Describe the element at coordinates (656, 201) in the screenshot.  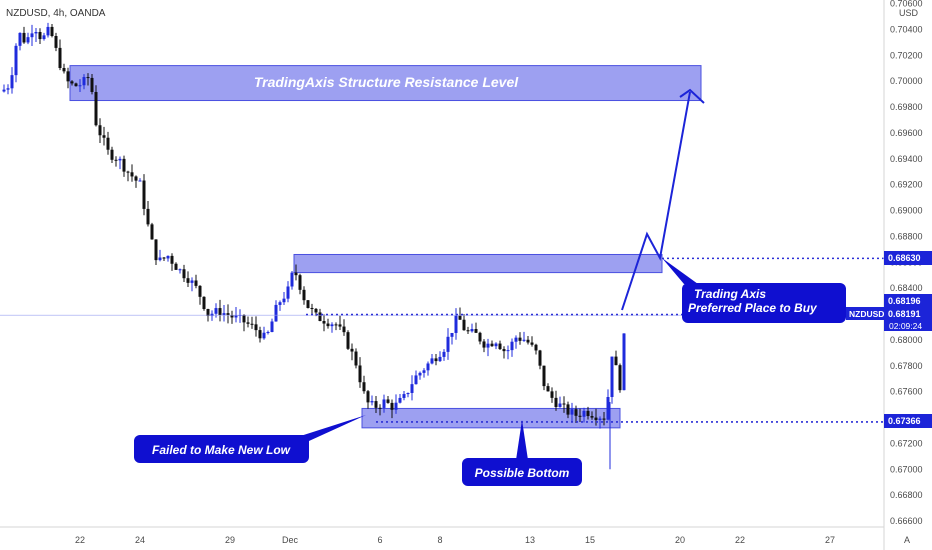
I see `projection-path` at that location.